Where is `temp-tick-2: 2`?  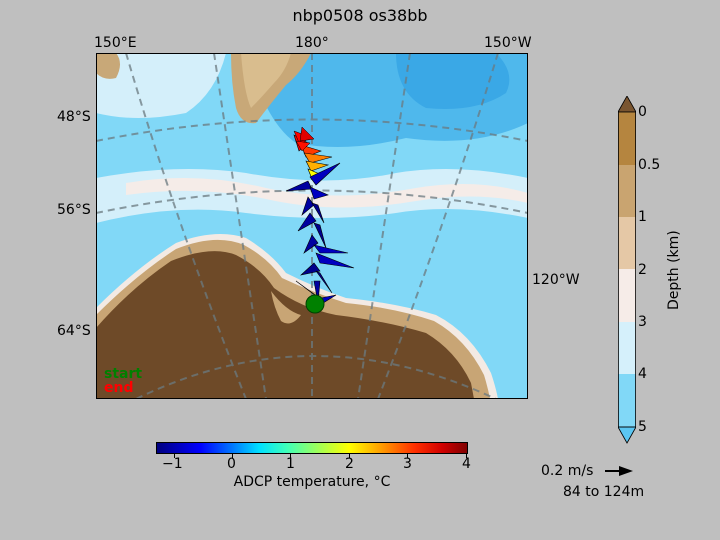 temp-tick-2: 2 is located at coordinates (349, 464).